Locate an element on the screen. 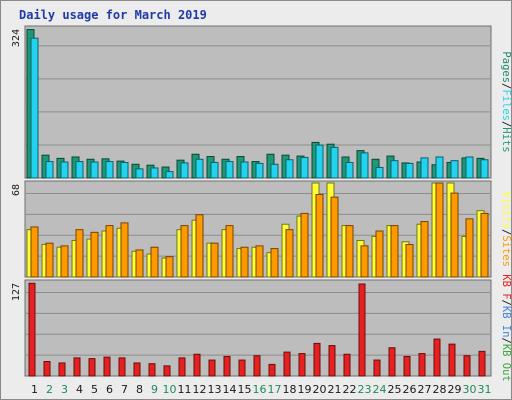  legend-entry: KB Out is located at coordinates (505, 363).